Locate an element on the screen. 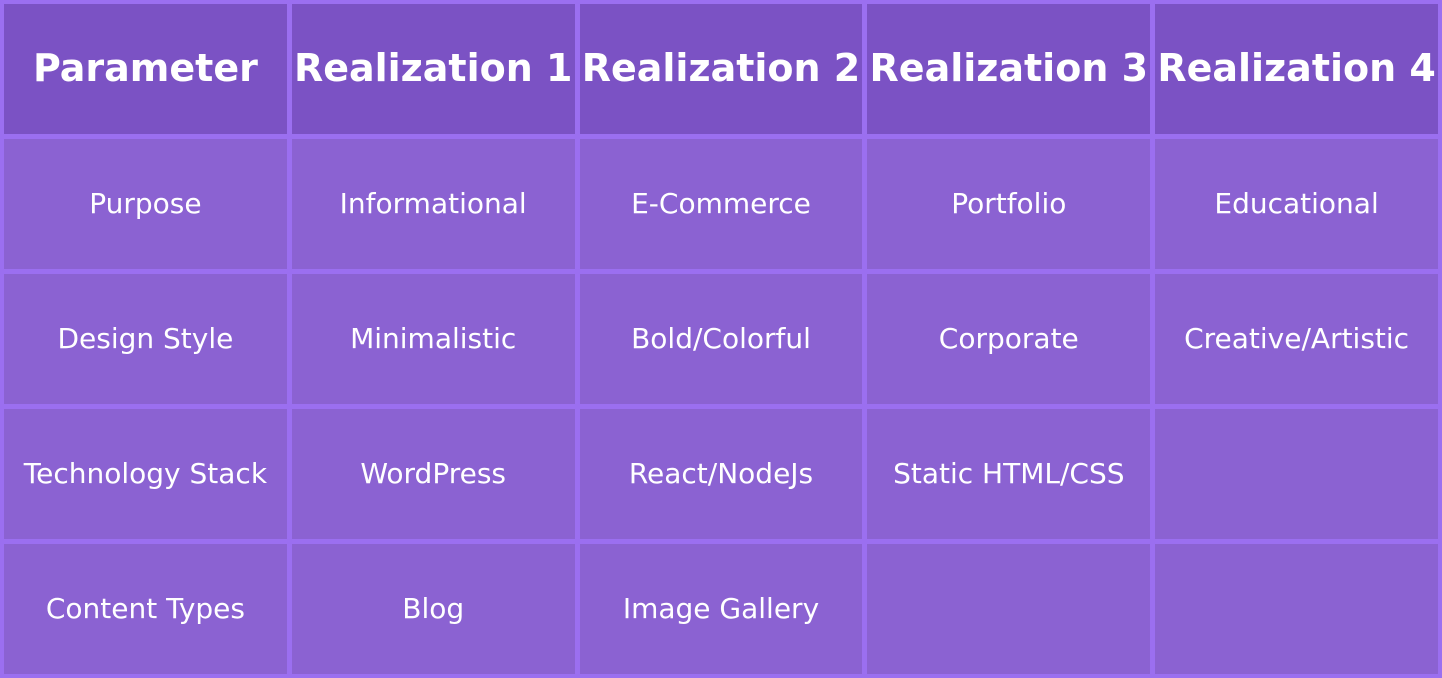  table-cell-row2-realization-4: Creative/Artistic is located at coordinates (1296, 339).